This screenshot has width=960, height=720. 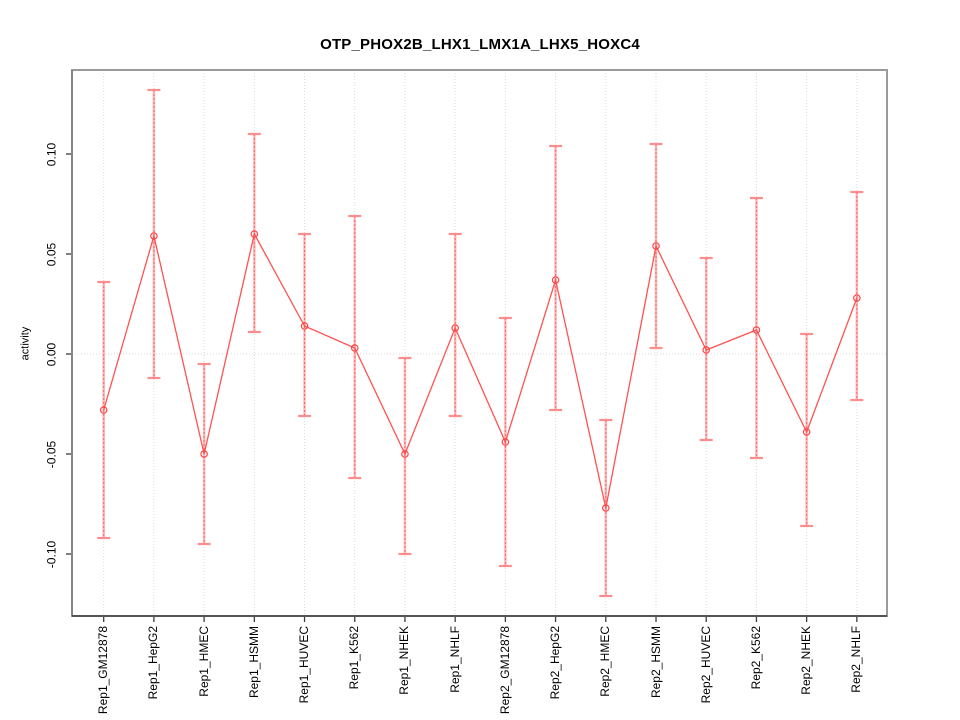 I want to click on x-tick-label: Rep1_HMEC, so click(x=203, y=661).